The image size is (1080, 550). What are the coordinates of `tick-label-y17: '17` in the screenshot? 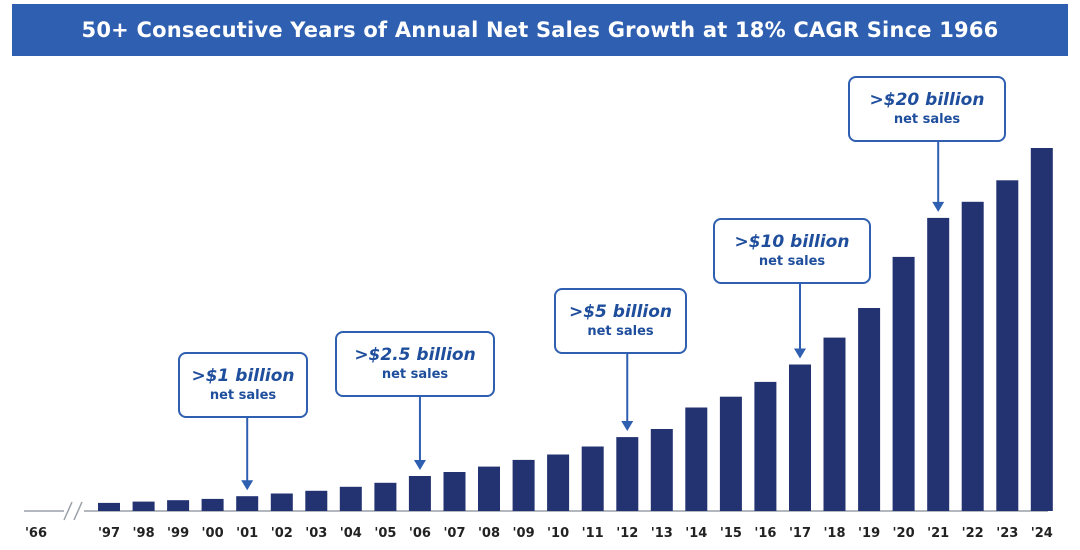 It's located at (800, 533).